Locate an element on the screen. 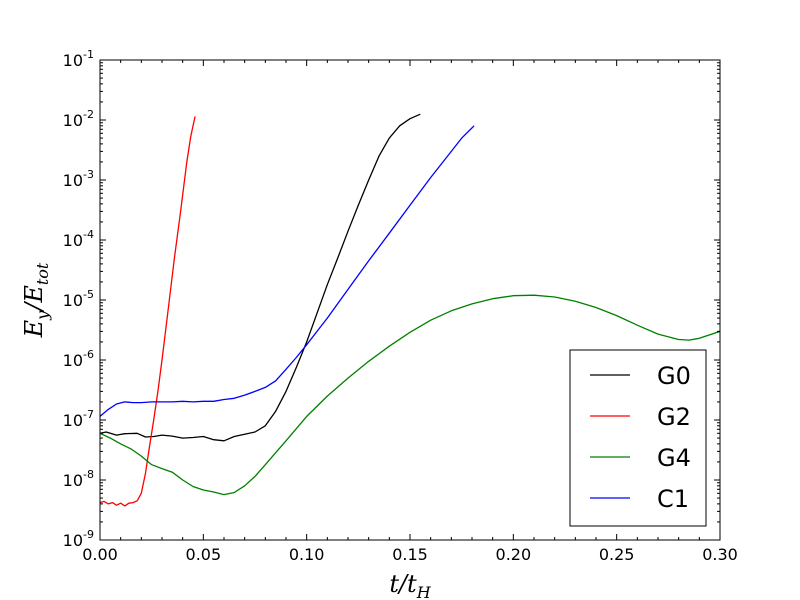  y-tick-label: 10⁻⁹ is located at coordinates (78, 539).